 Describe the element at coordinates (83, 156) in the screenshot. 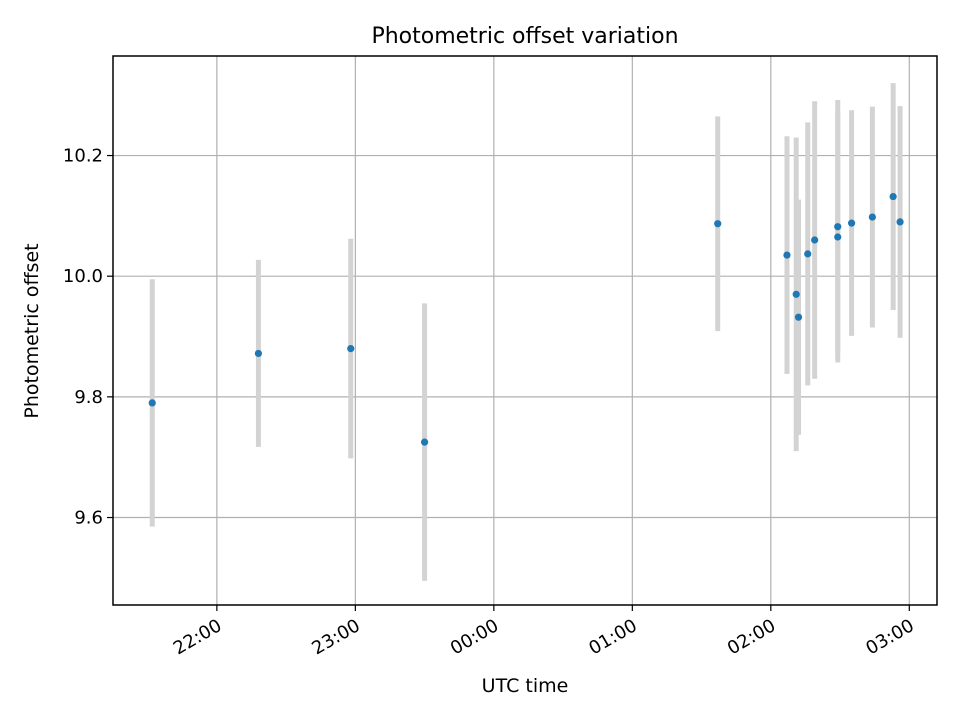

I see `y-tick-label: 10.2` at that location.